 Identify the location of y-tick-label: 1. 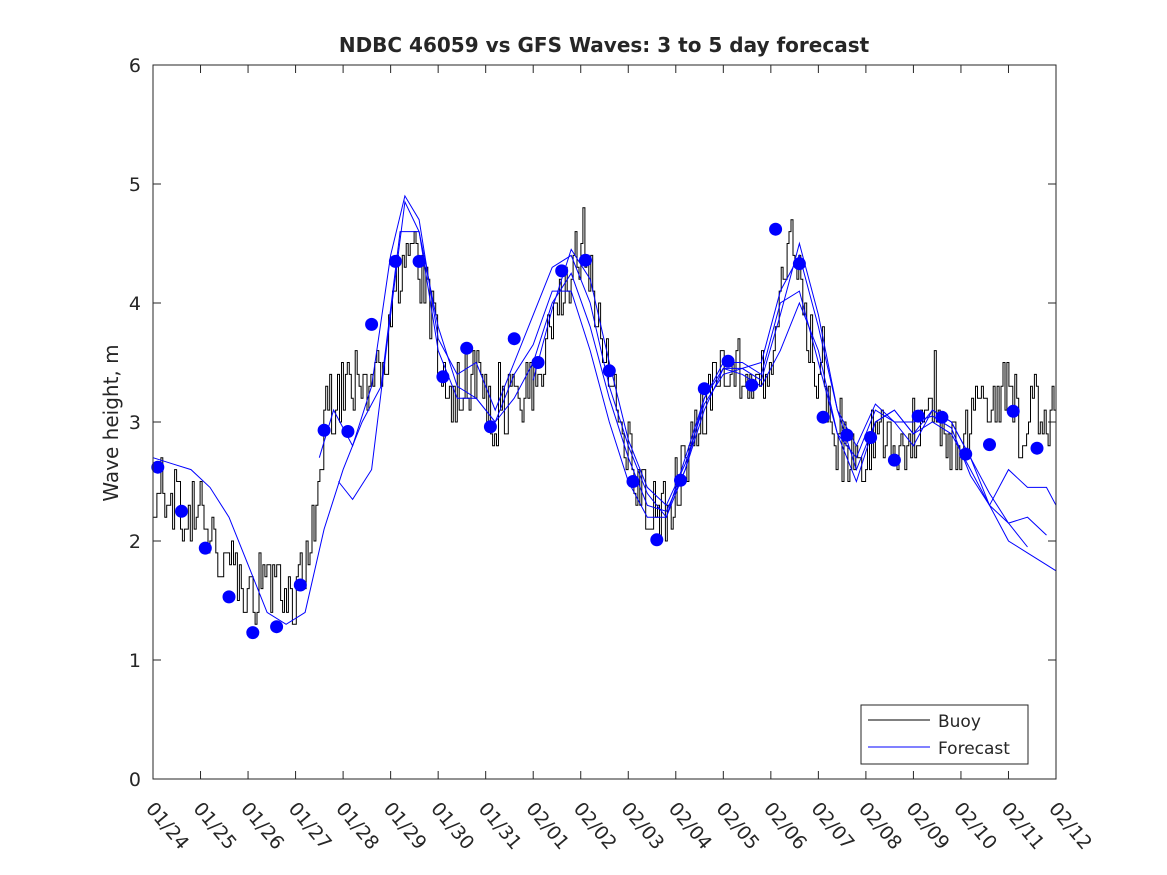
(135, 661).